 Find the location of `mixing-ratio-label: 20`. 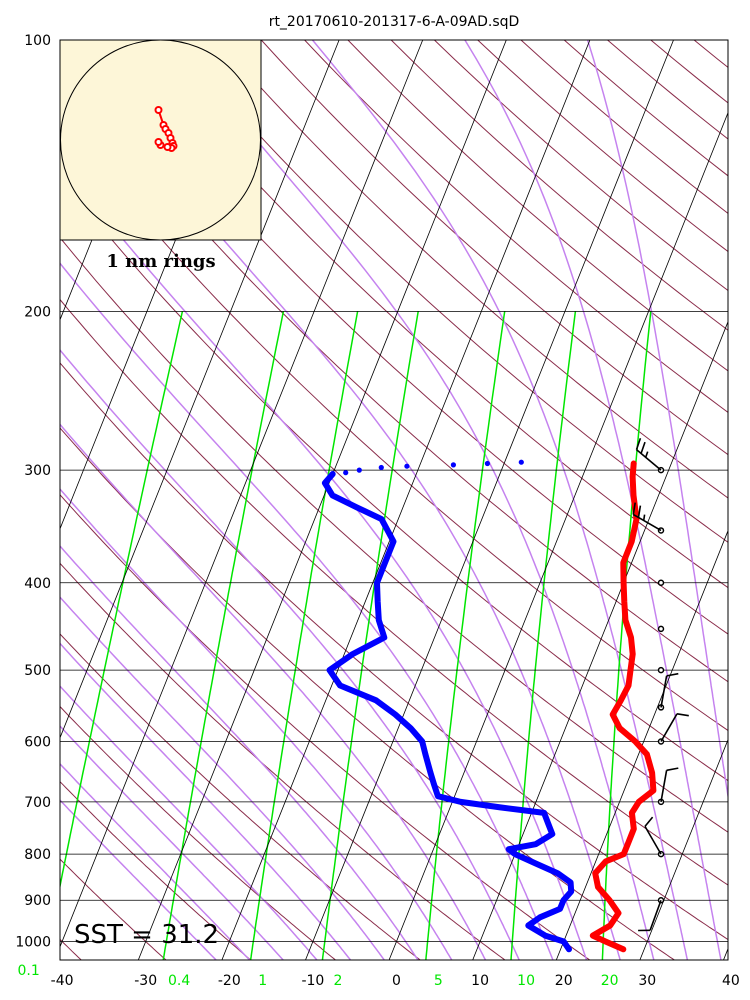

mixing-ratio-label: 20 is located at coordinates (610, 981).